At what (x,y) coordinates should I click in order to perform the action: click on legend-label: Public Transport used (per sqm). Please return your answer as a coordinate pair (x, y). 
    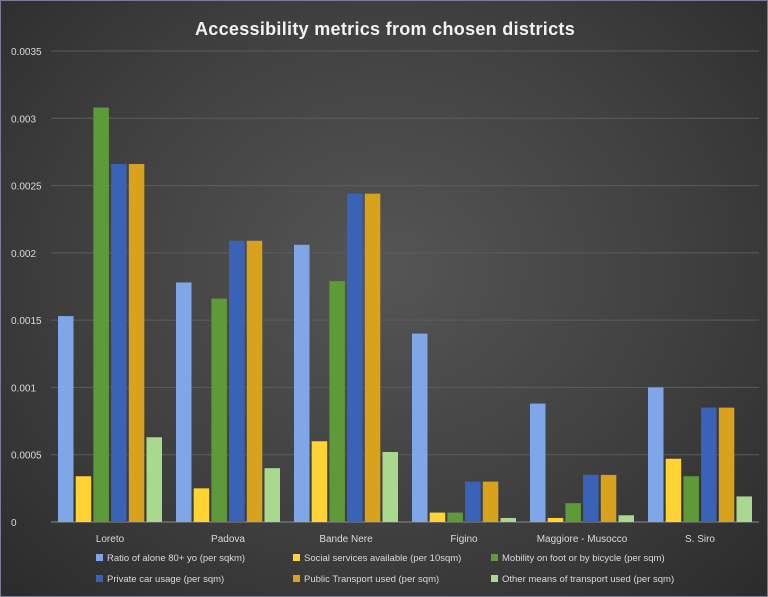
    Looking at the image, I should click on (371, 579).